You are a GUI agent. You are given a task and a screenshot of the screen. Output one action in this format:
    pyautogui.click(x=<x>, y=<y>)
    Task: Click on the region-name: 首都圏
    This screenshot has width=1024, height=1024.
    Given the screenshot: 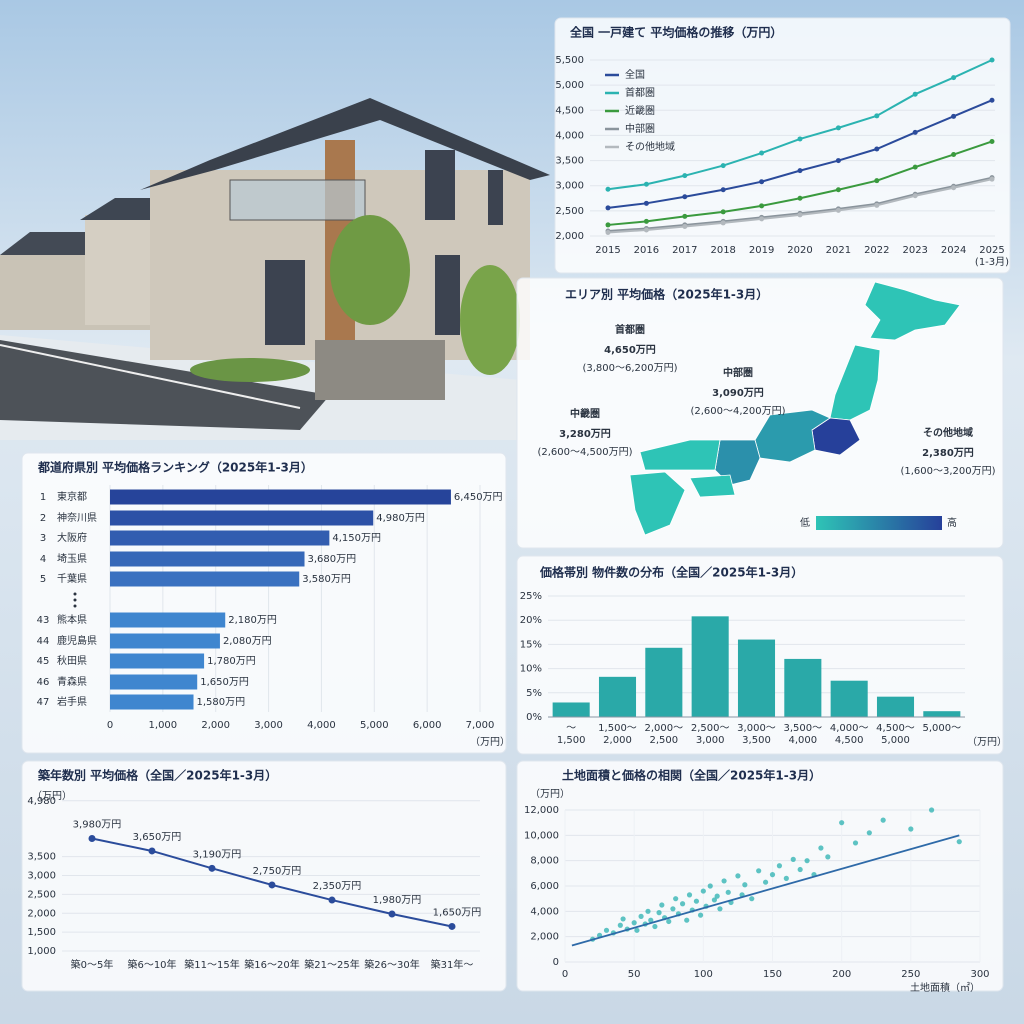 What is the action you would take?
    pyautogui.click(x=630, y=329)
    